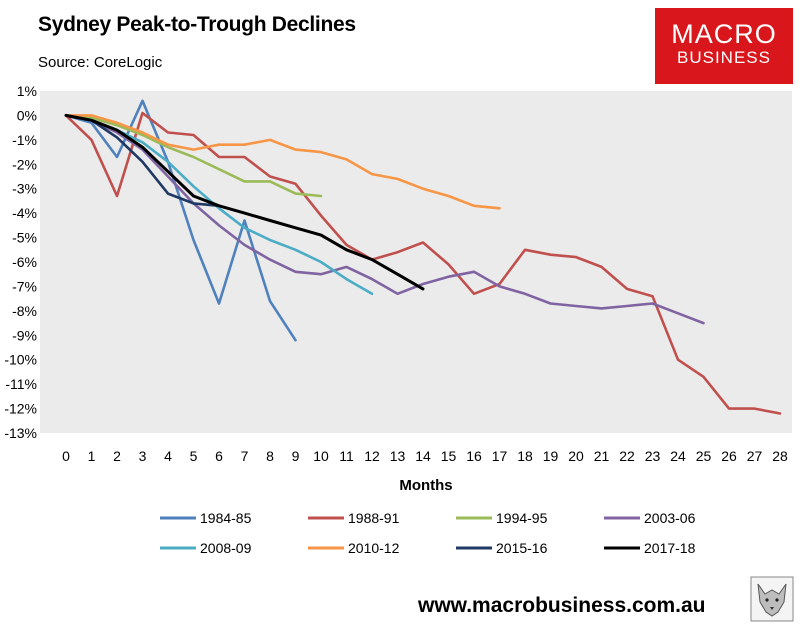 This screenshot has height=630, width=804. What do you see at coordinates (729, 456) in the screenshot?
I see `x-tick-label: 26` at bounding box center [729, 456].